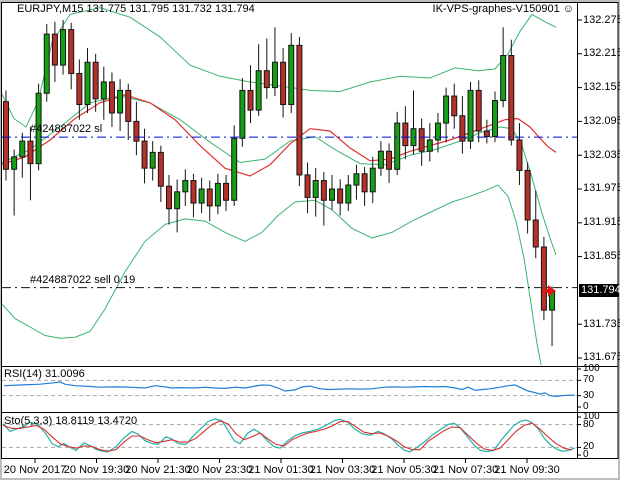 The image size is (620, 480). What do you see at coordinates (281, 470) in the screenshot?
I see `time-axis-label: 21 Nov 01:30` at bounding box center [281, 470].